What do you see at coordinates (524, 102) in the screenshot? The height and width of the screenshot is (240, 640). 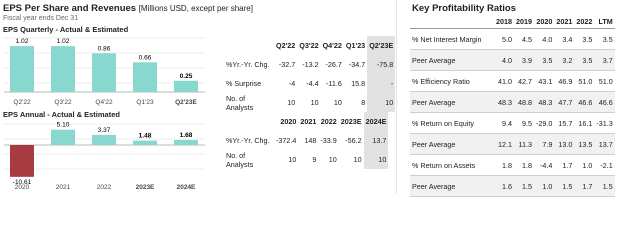 I see `cell: 48.8` at bounding box center [524, 102].